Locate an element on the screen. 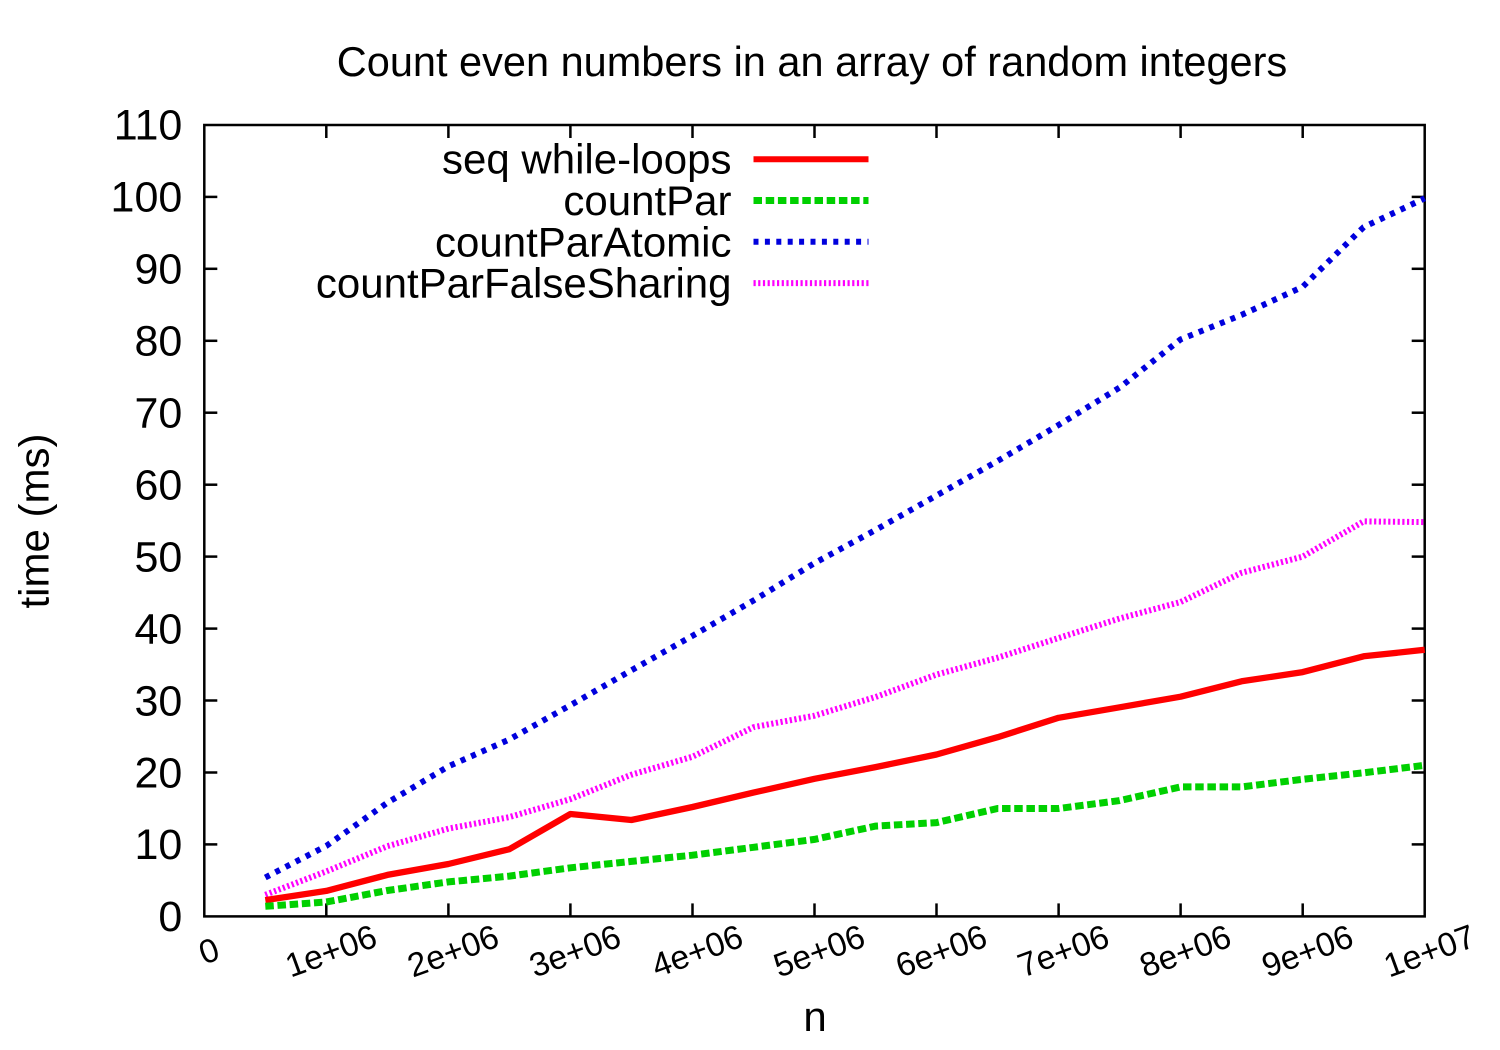  svg-text: 20 is located at coordinates (158, 773).